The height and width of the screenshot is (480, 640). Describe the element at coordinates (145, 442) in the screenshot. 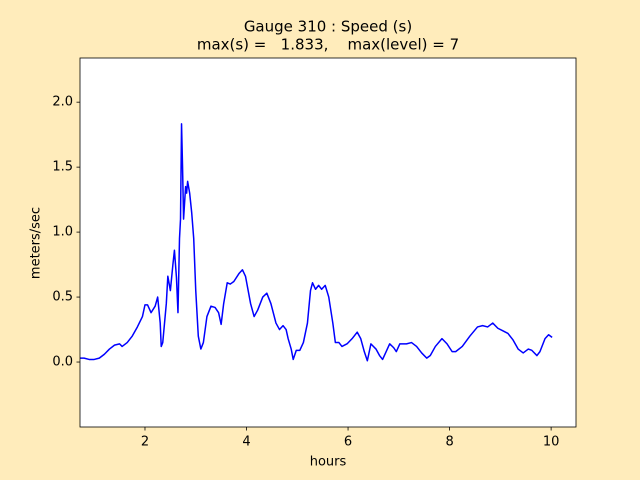

I see `x-tick-label: 2` at that location.